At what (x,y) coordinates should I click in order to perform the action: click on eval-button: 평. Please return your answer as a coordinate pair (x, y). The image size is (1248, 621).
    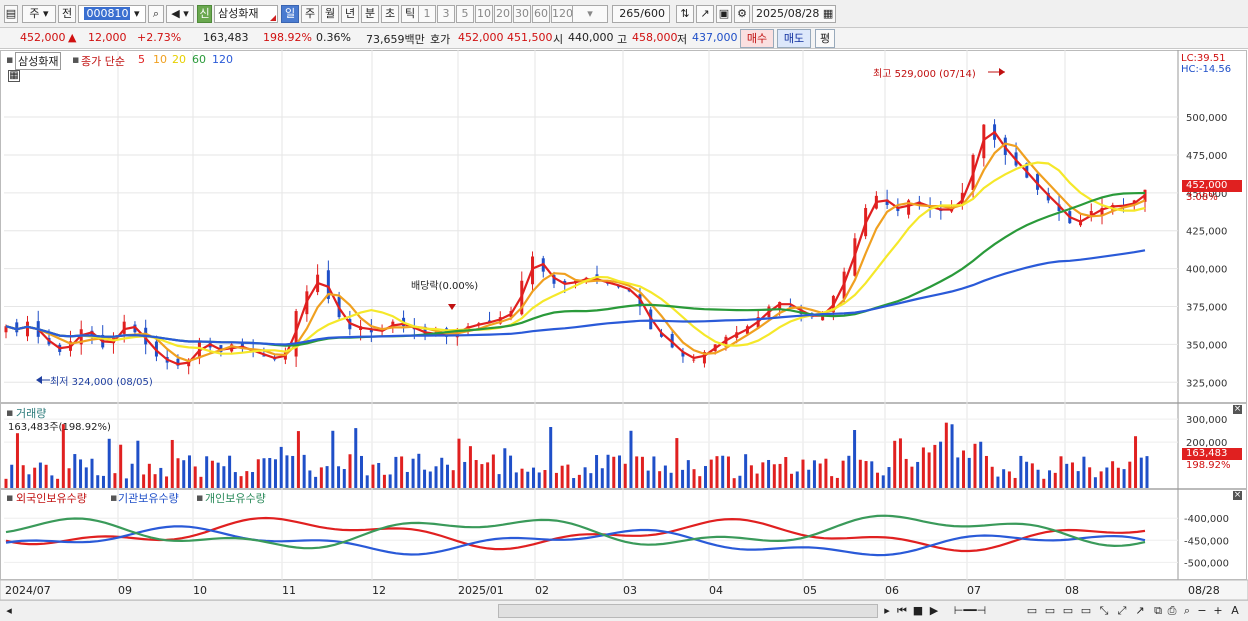
    Looking at the image, I should click on (825, 38).